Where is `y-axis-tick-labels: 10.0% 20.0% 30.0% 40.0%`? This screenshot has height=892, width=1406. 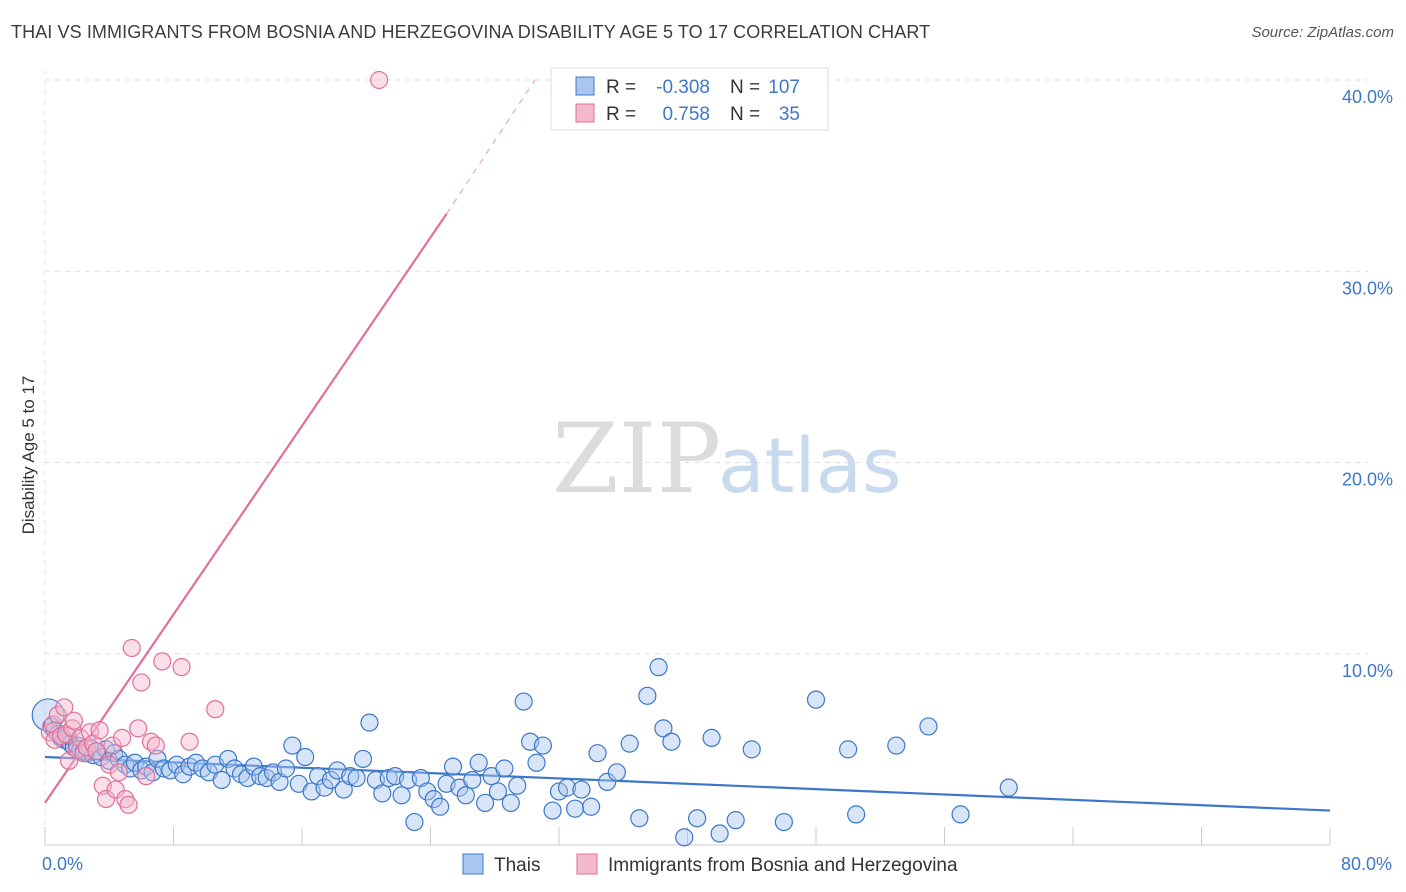
y-axis-tick-labels: 10.0% 20.0% 30.0% 40.0% is located at coordinates (1367, 384).